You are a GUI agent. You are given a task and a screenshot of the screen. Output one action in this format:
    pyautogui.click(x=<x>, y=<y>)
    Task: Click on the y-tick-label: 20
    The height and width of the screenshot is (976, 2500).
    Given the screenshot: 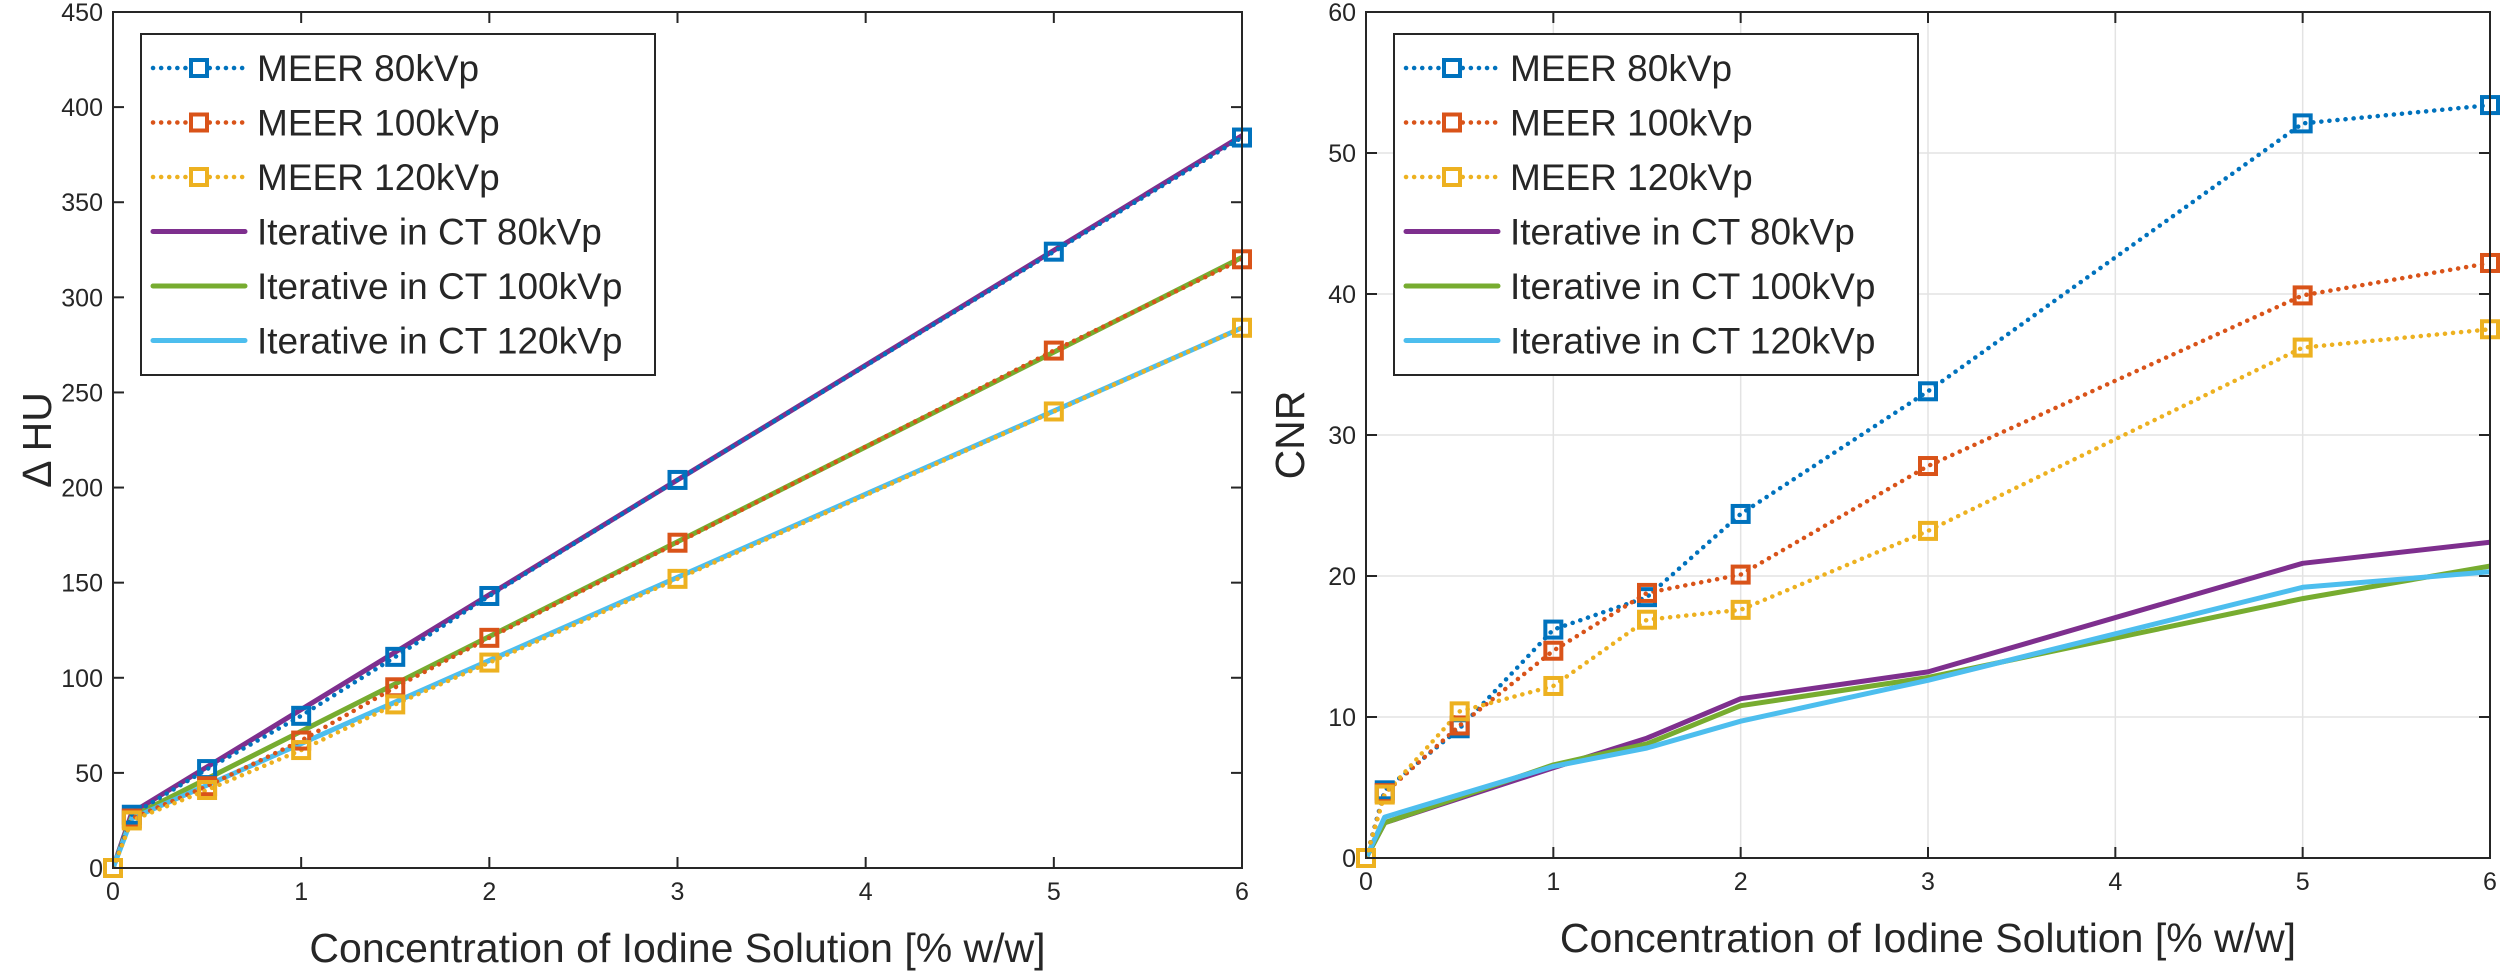 What is the action you would take?
    pyautogui.click(x=1342, y=577)
    